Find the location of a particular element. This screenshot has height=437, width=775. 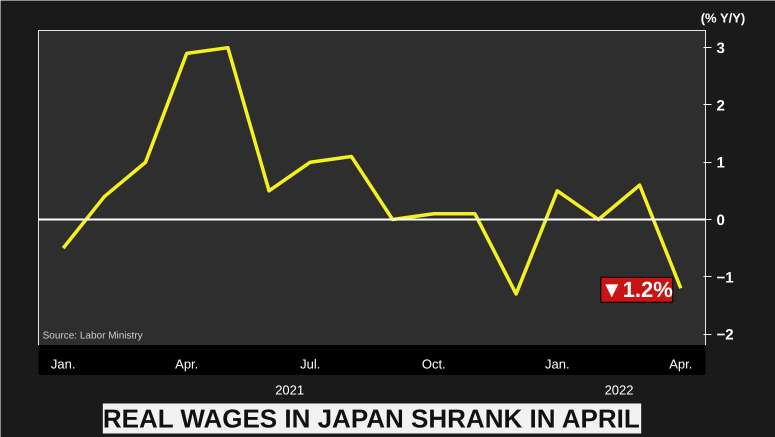

y-tick-label: 0 is located at coordinates (720, 220).